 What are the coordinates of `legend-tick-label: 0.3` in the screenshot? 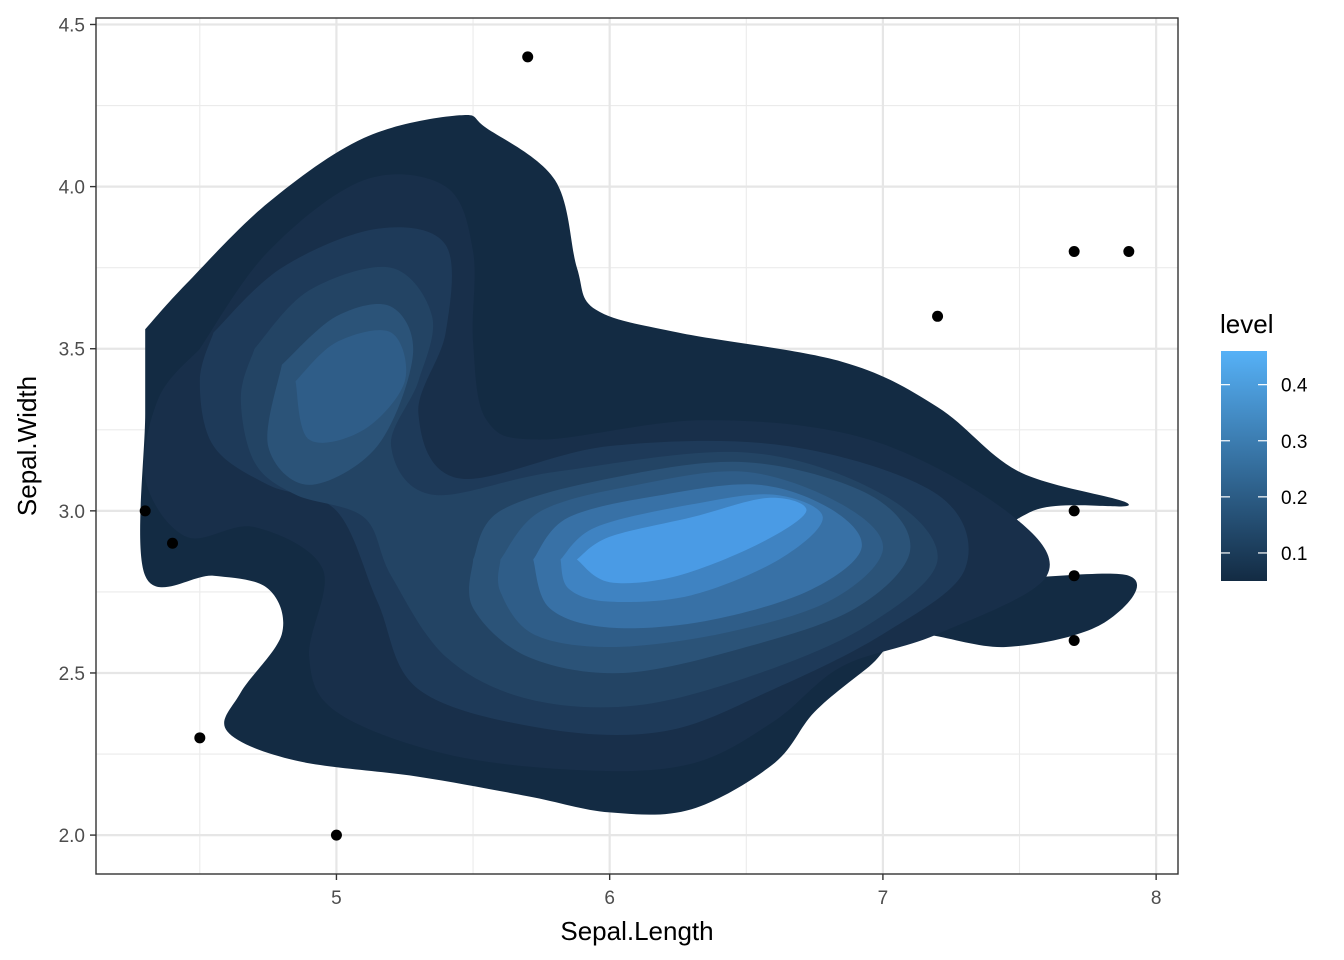 It's located at (1294, 442).